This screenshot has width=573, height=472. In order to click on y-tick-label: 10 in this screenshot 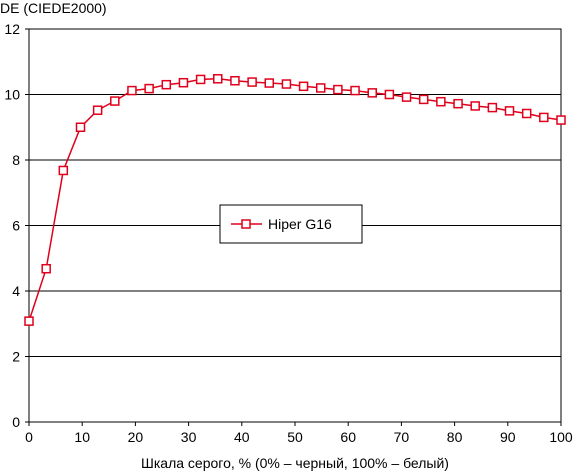, I will do `click(12, 95)`.